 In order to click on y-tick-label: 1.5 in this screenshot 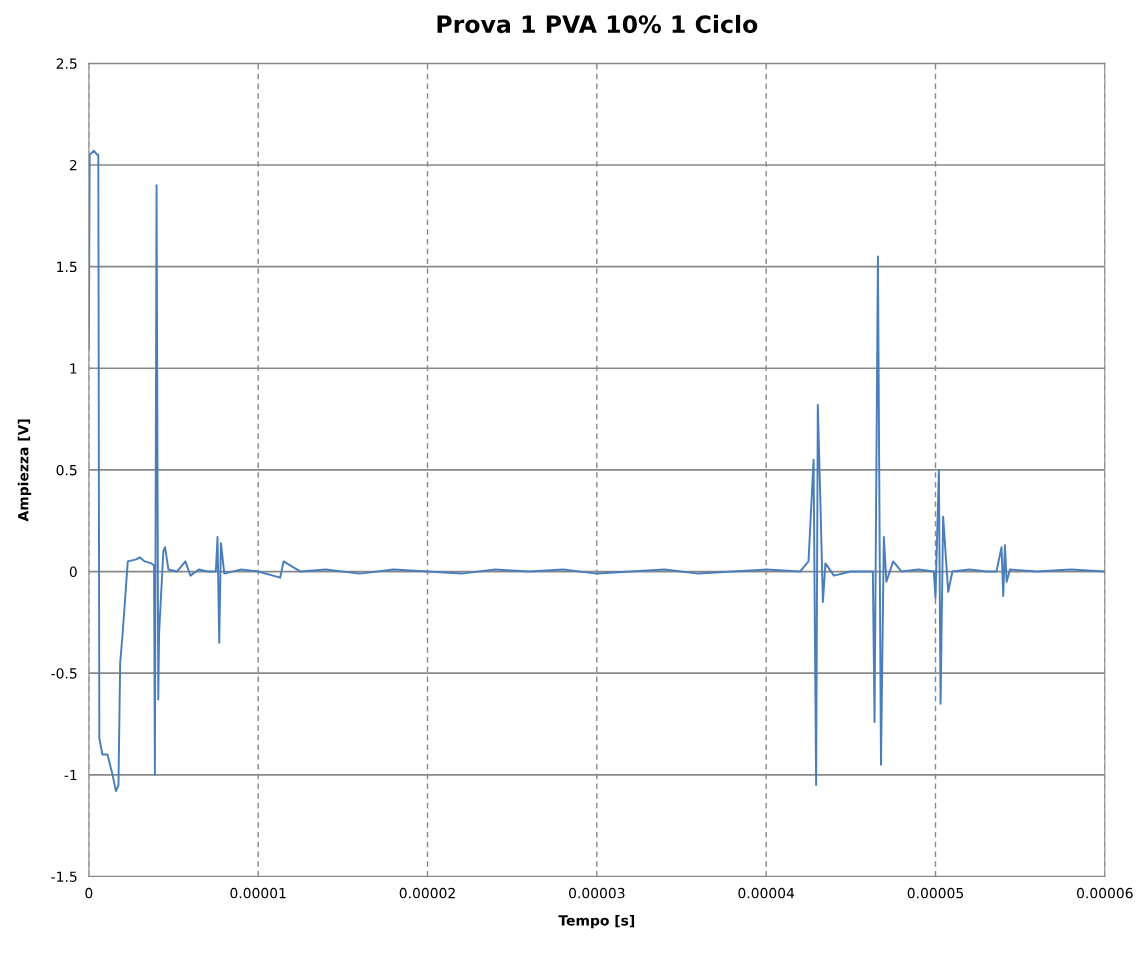, I will do `click(67, 267)`.